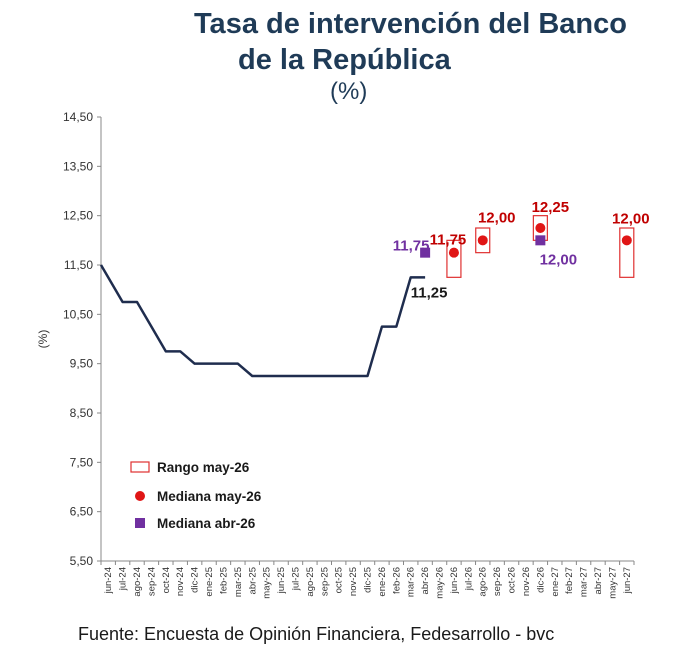 This screenshot has height=651, width=700. What do you see at coordinates (203, 467) in the screenshot?
I see `legend-range-label: Rango may-26` at bounding box center [203, 467].